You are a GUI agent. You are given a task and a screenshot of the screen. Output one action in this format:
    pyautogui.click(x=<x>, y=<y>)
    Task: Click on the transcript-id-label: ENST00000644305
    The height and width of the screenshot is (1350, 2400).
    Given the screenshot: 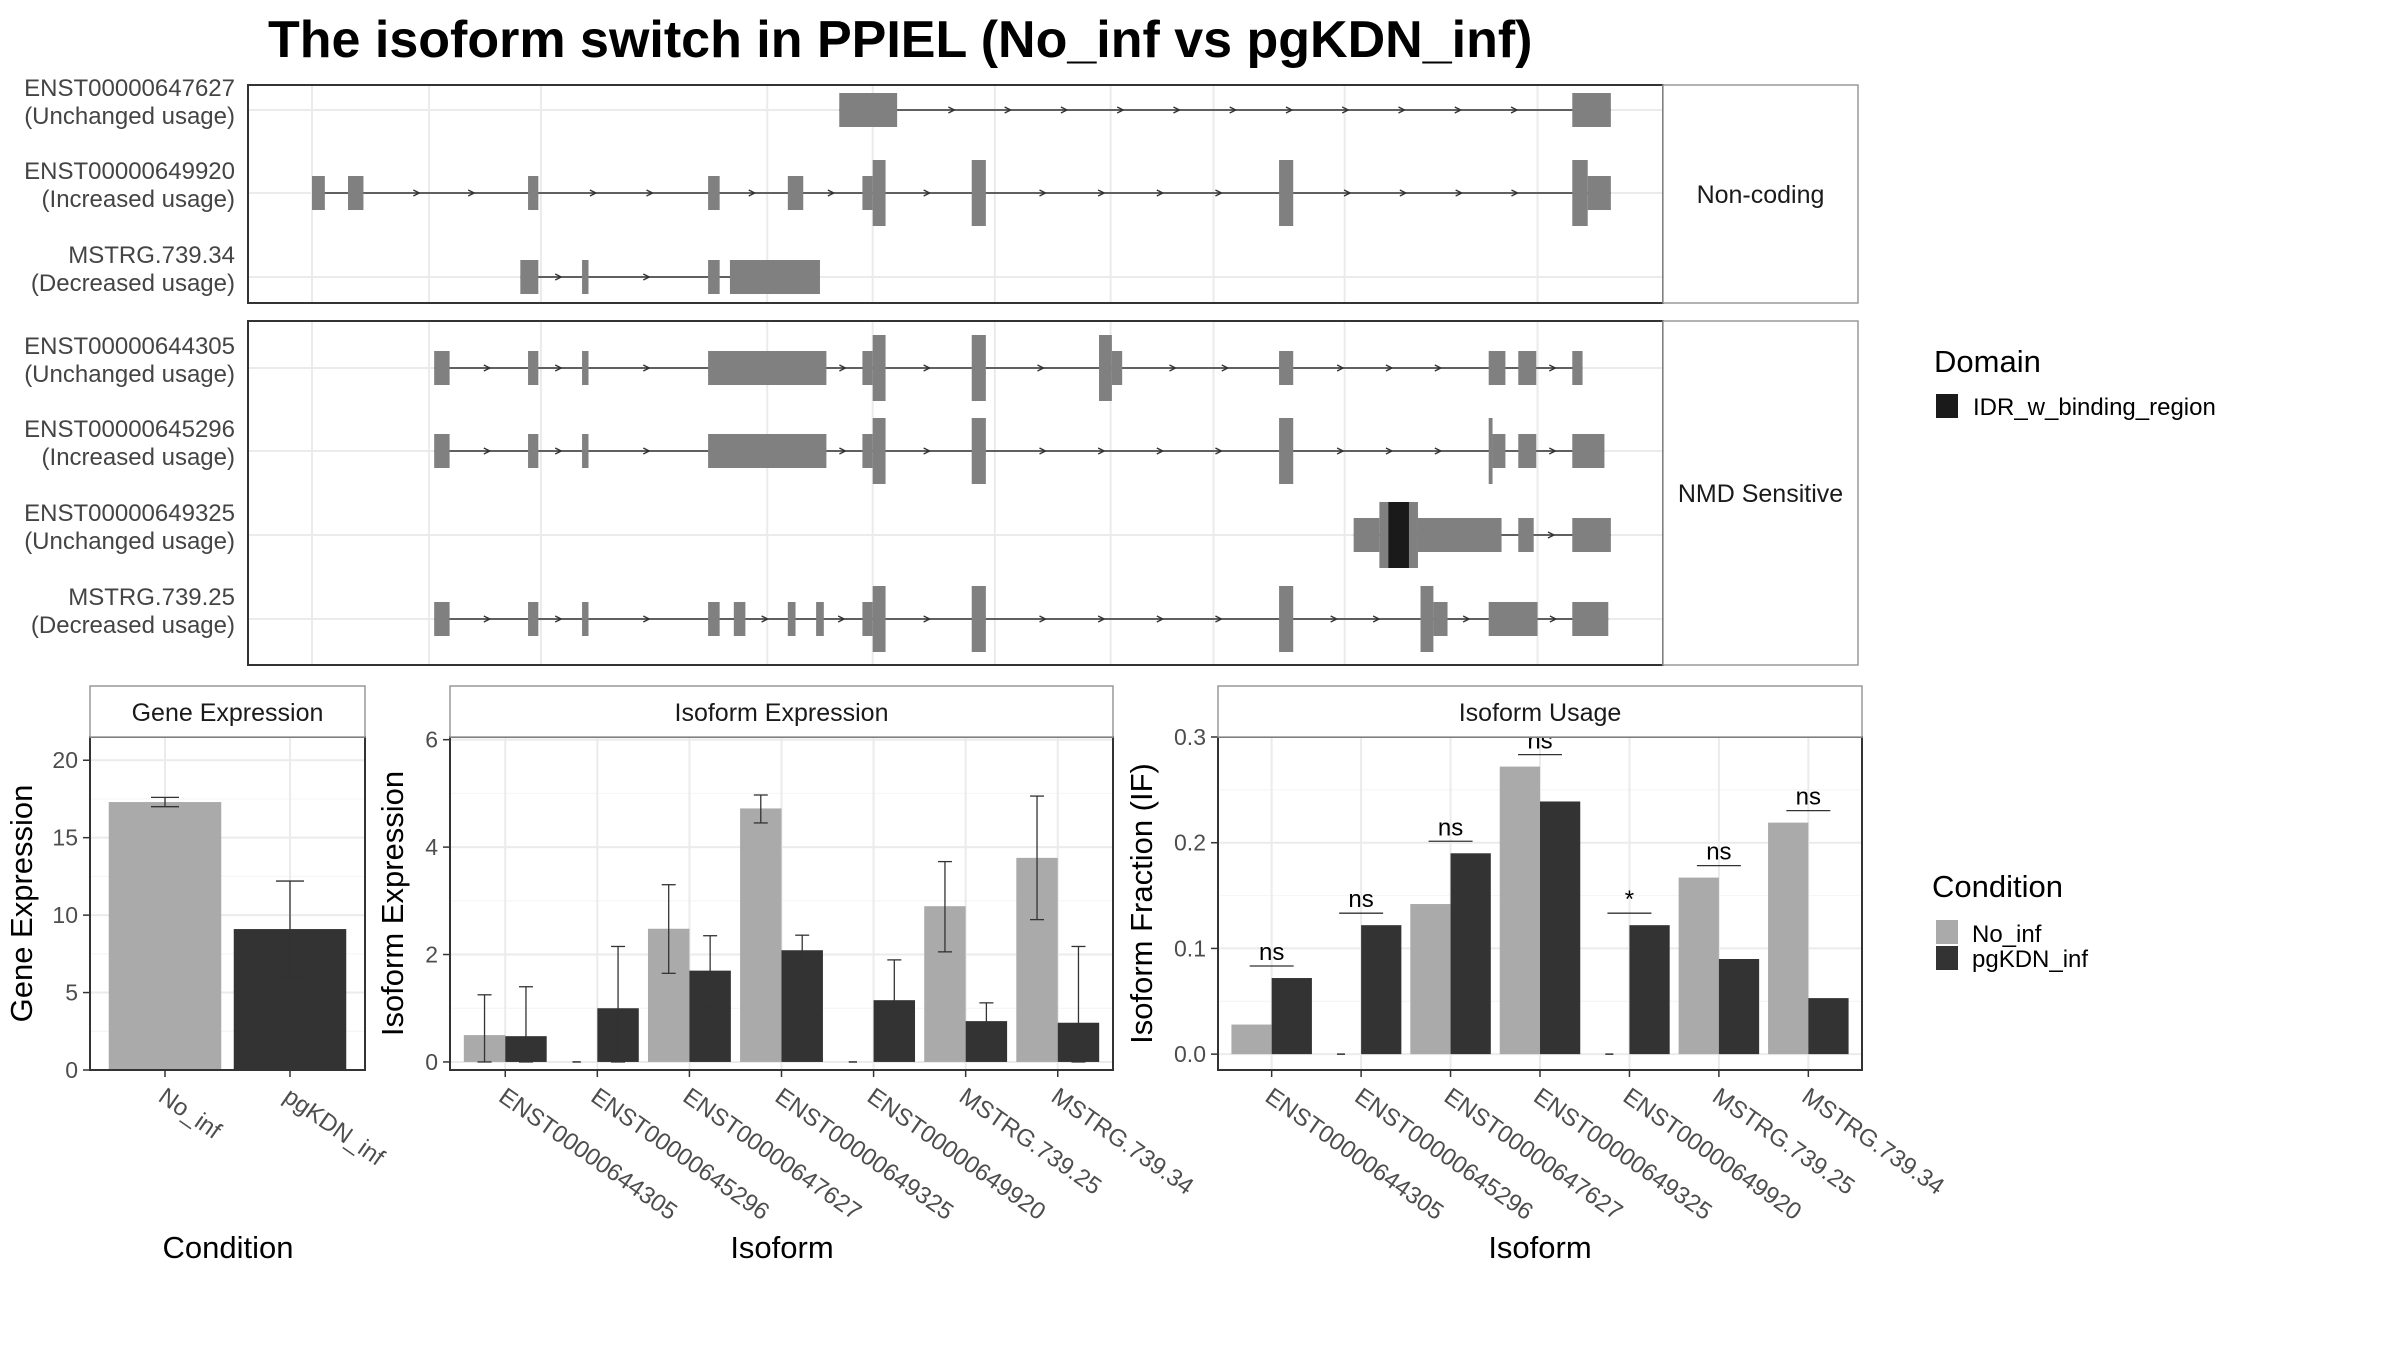 What is the action you would take?
    pyautogui.click(x=129, y=346)
    